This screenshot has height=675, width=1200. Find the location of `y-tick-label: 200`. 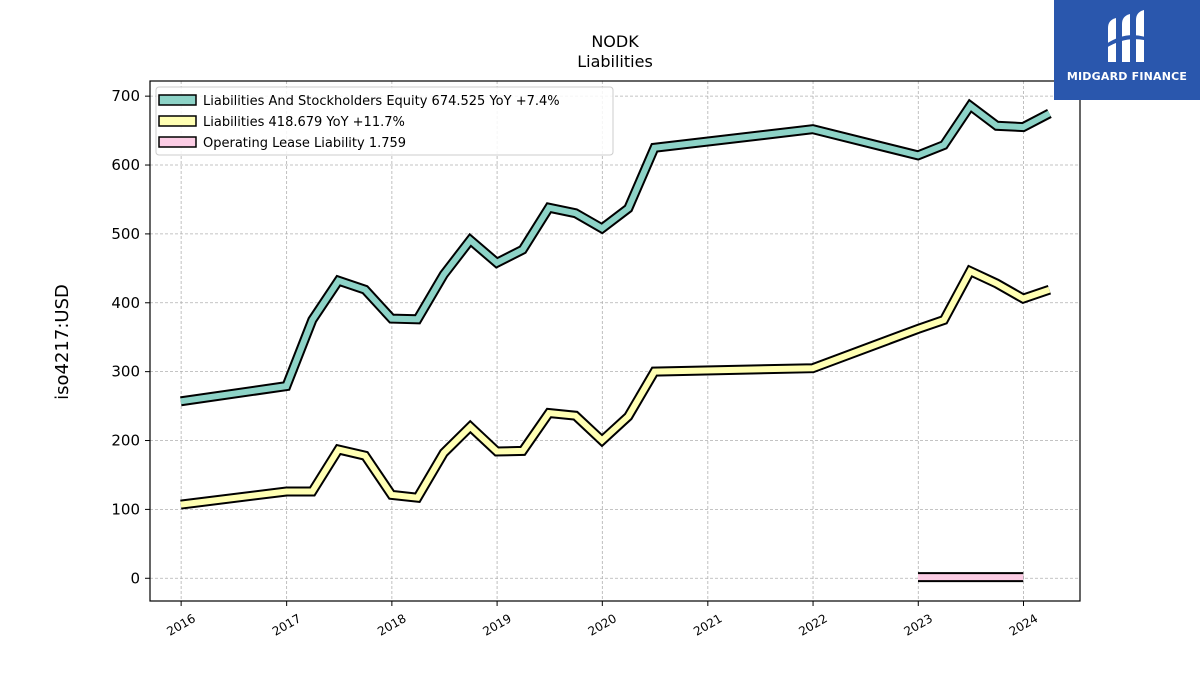

y-tick-label: 200 is located at coordinates (125, 441).